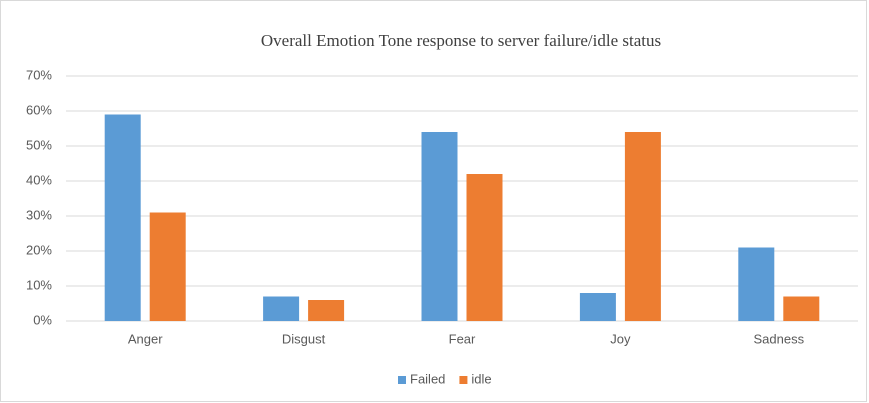 The height and width of the screenshot is (403, 869). What do you see at coordinates (462, 338) in the screenshot?
I see `x-tick-label: Fear` at bounding box center [462, 338].